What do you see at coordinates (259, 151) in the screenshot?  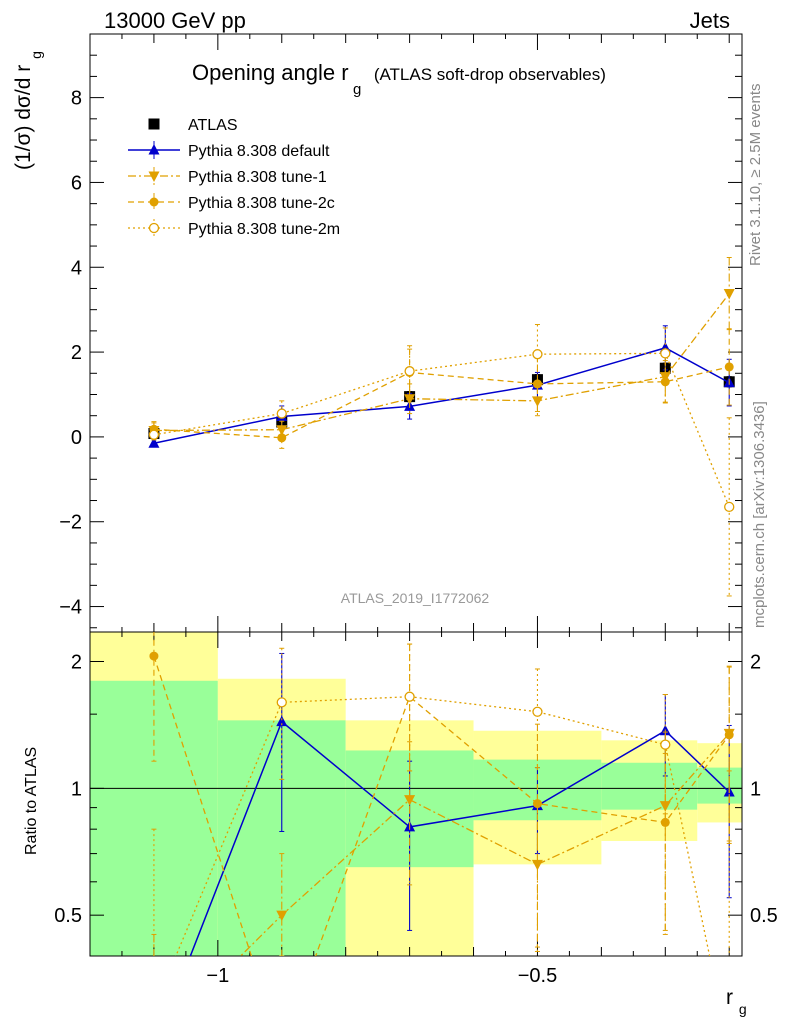 I see `legend-label: Pythia 8.308 default` at bounding box center [259, 151].